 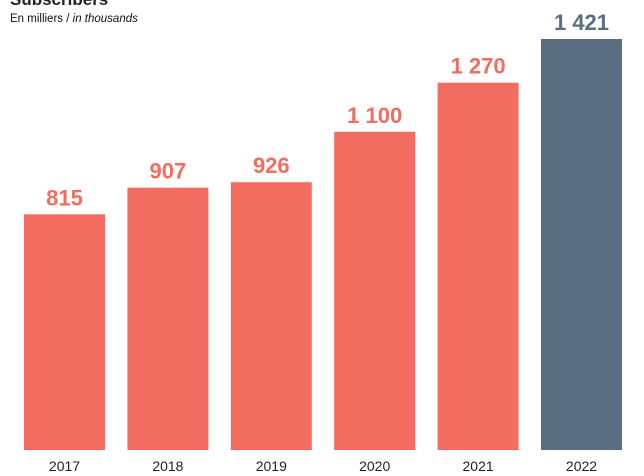 I want to click on data-label-2019: 926, so click(x=271, y=165).